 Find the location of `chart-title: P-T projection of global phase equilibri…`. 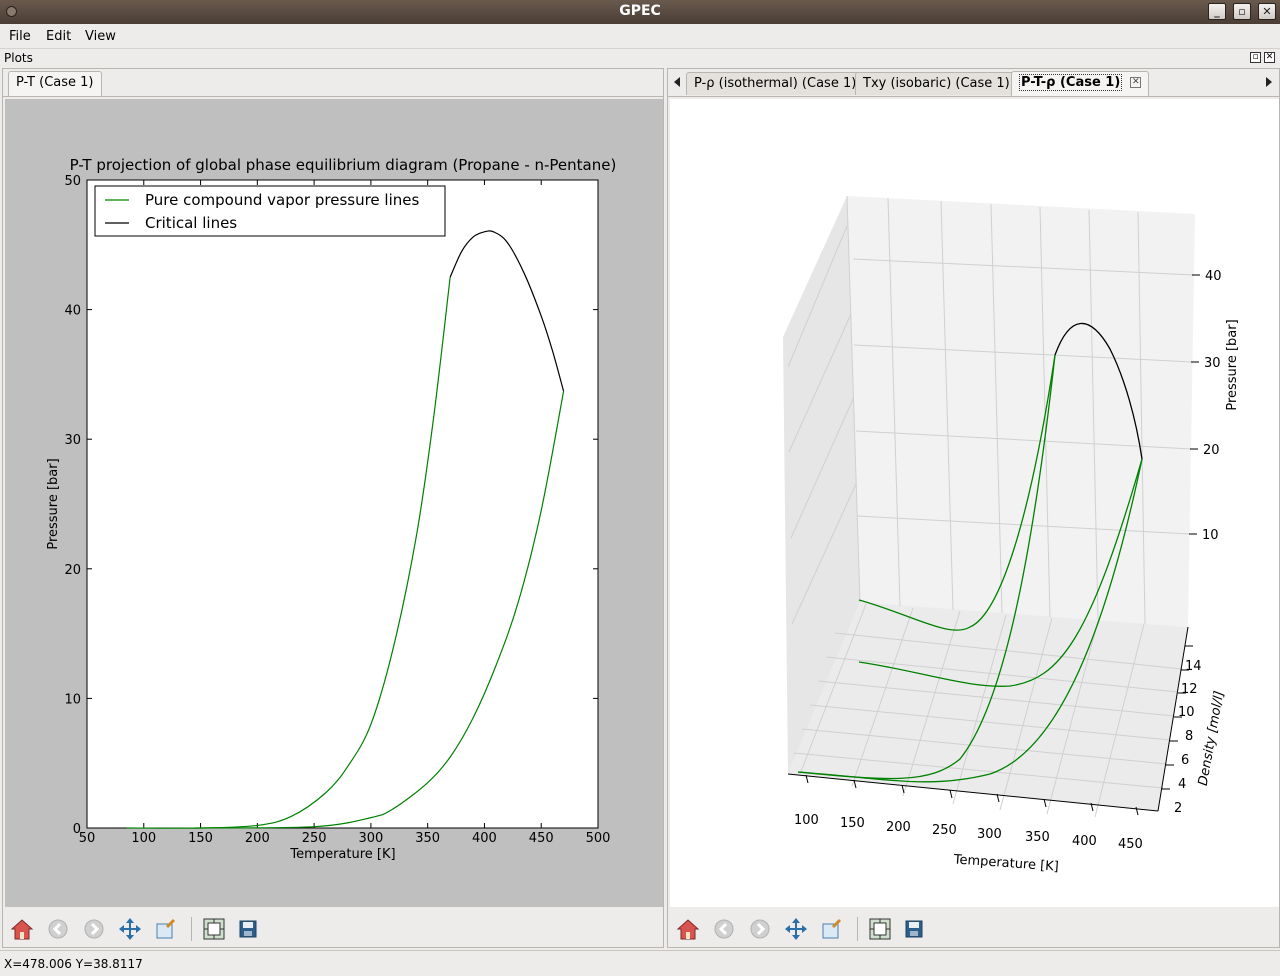

chart-title: P-T projection of global phase equilibri… is located at coordinates (343, 165).